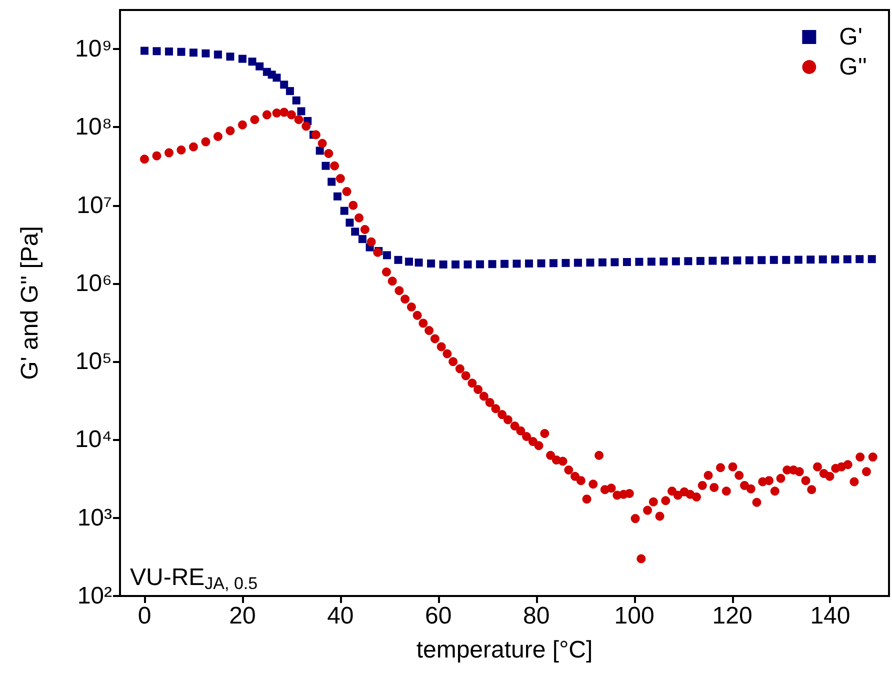  Describe the element at coordinates (145, 616) in the screenshot. I see `x-tick-label: 0` at that location.